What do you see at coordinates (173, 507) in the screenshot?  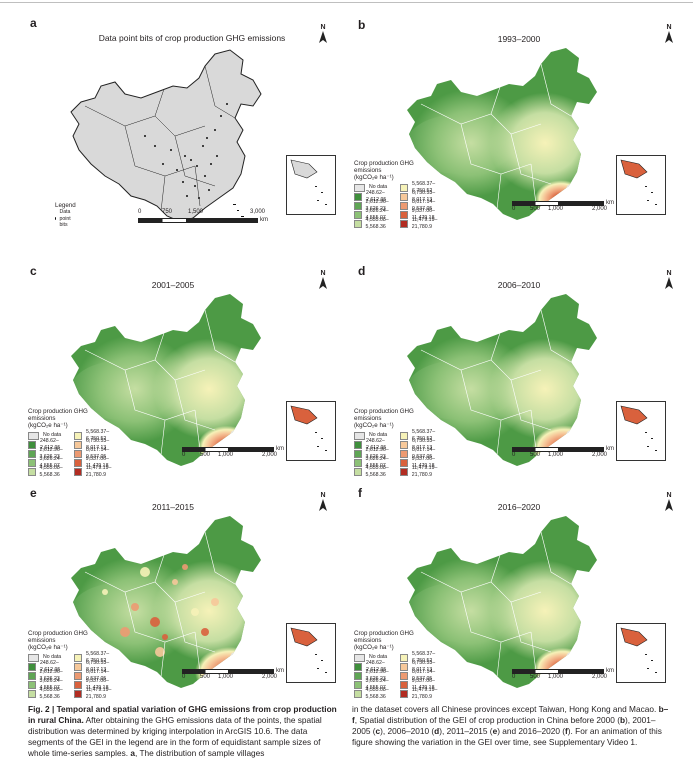 I see `panel-title: 2011–2015` at bounding box center [173, 507].